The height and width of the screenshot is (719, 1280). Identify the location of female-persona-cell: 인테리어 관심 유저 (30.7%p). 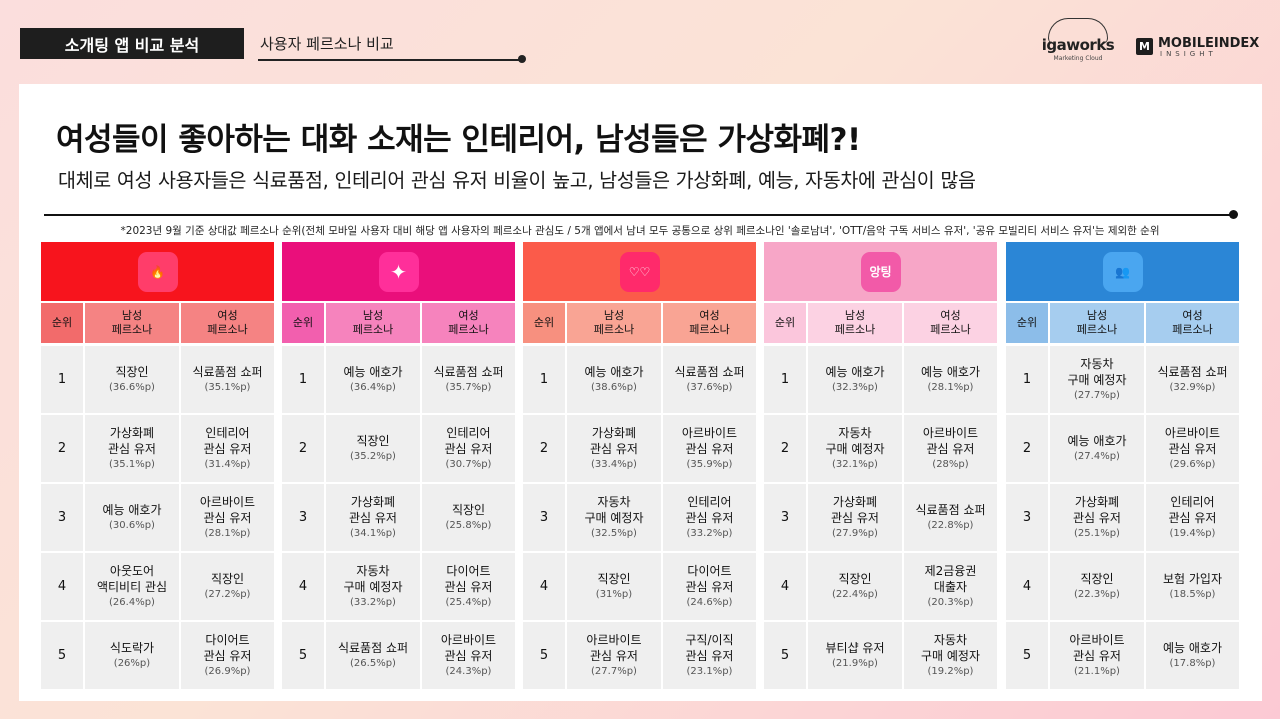
(468, 448).